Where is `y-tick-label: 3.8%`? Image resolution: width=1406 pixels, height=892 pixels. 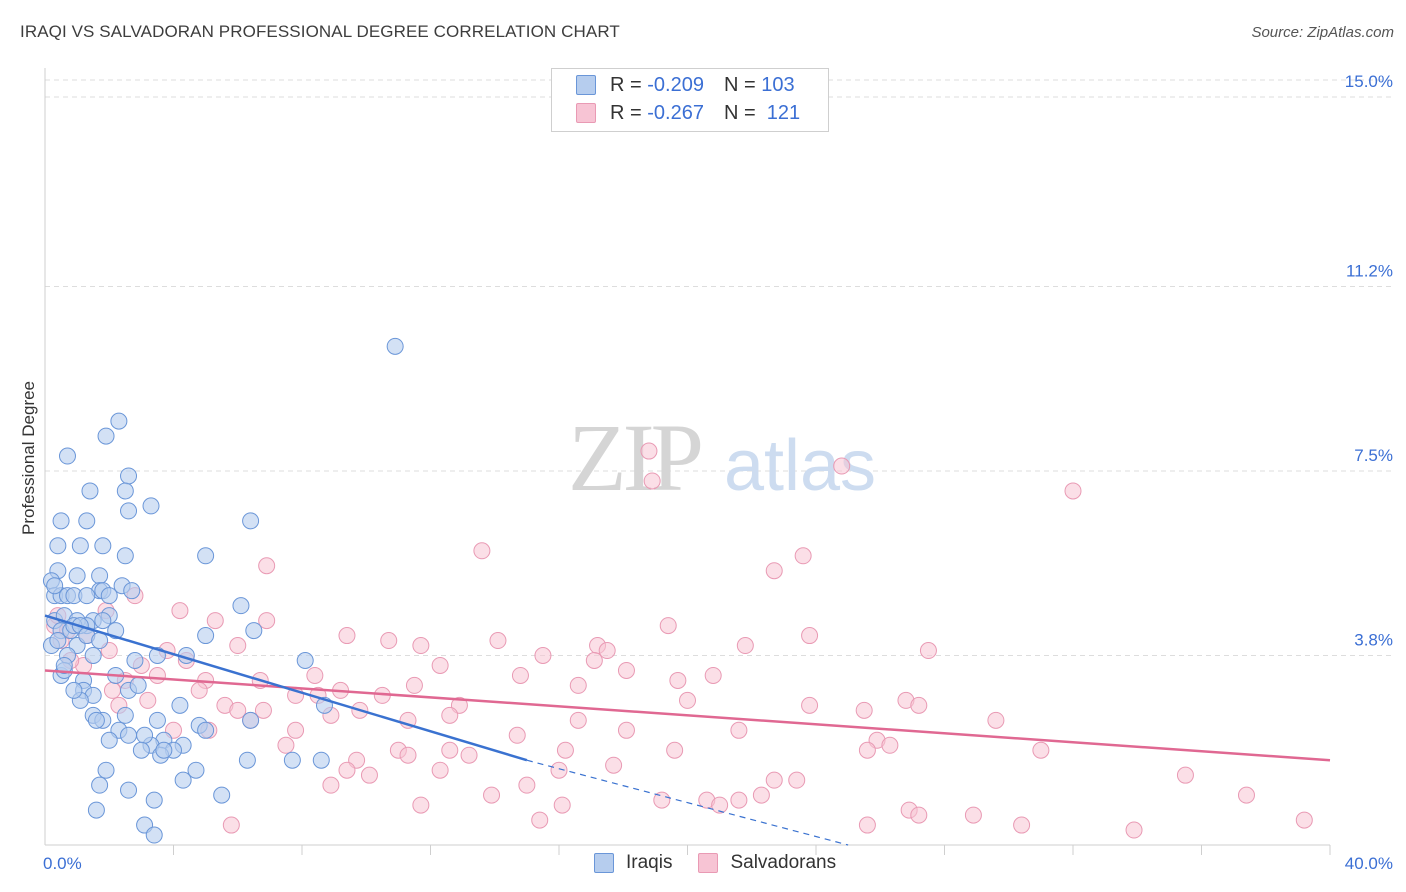
y-tick-label: 3.8% is located at coordinates (1373, 640).